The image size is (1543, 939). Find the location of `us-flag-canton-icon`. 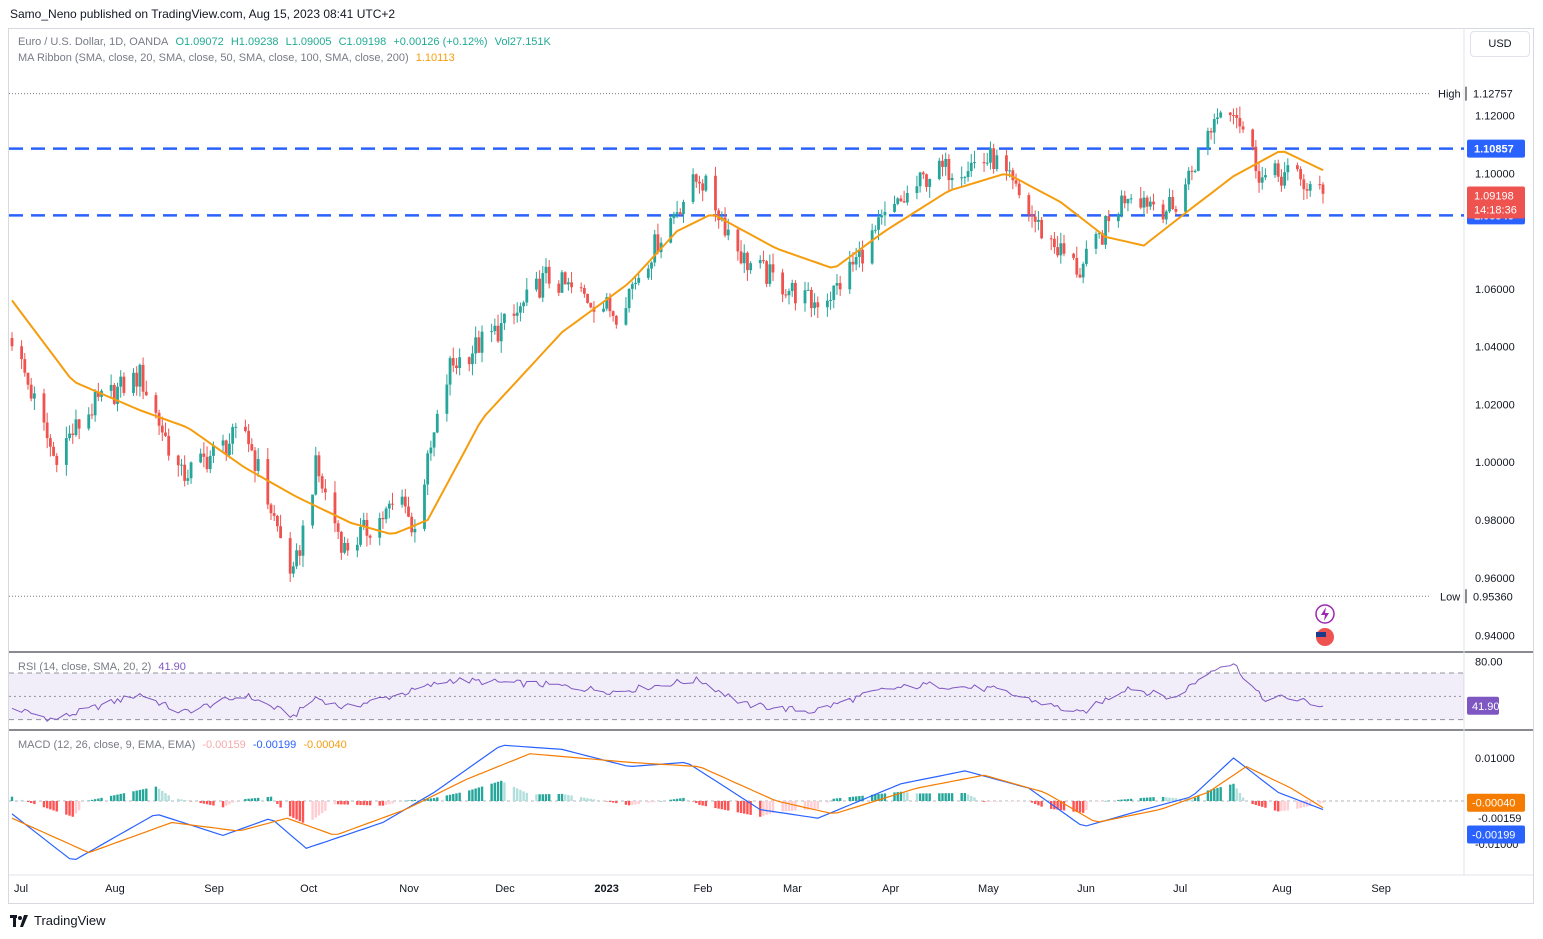

us-flag-canton-icon is located at coordinates (1321, 634).